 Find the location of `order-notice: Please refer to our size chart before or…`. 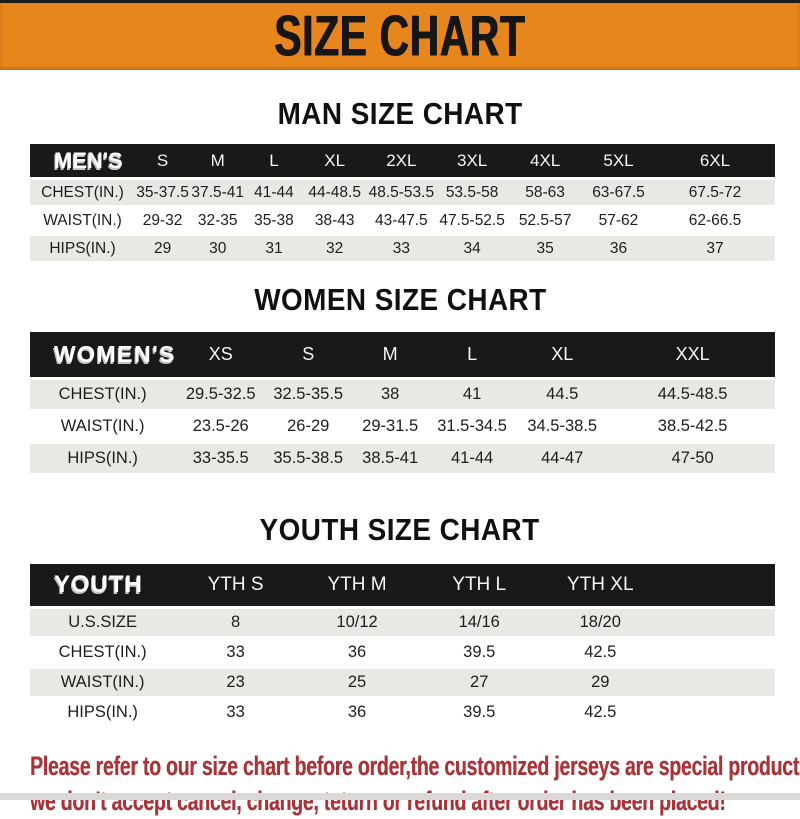

order-notice: Please refer to our size chart before or… is located at coordinates (415, 784).